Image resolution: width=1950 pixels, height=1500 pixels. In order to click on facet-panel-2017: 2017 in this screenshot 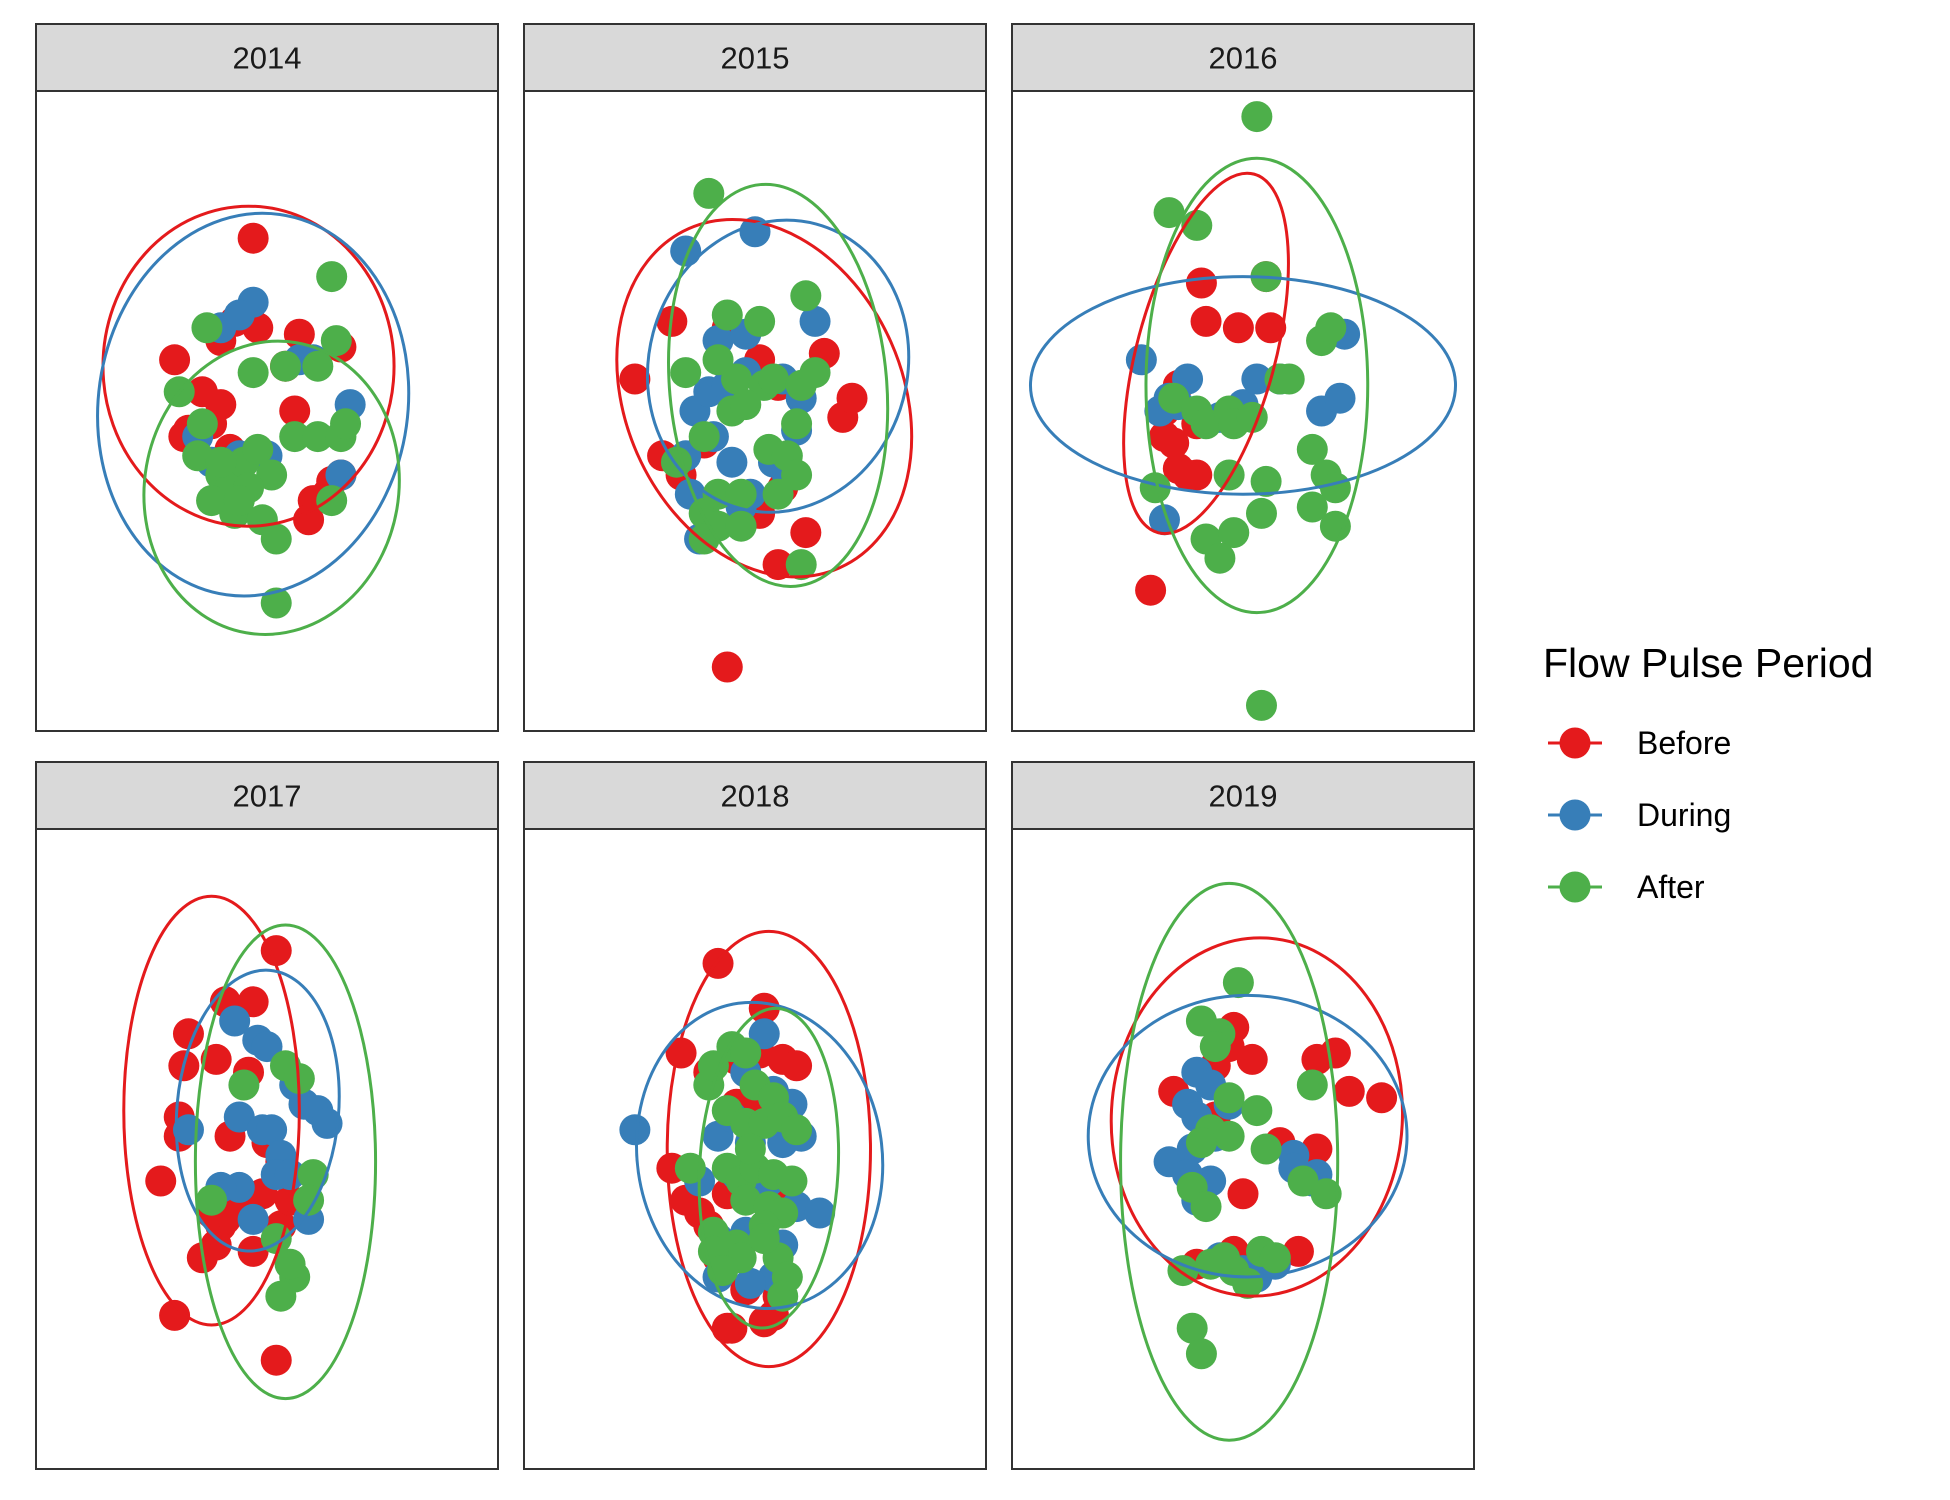, I will do `click(267, 1115)`.